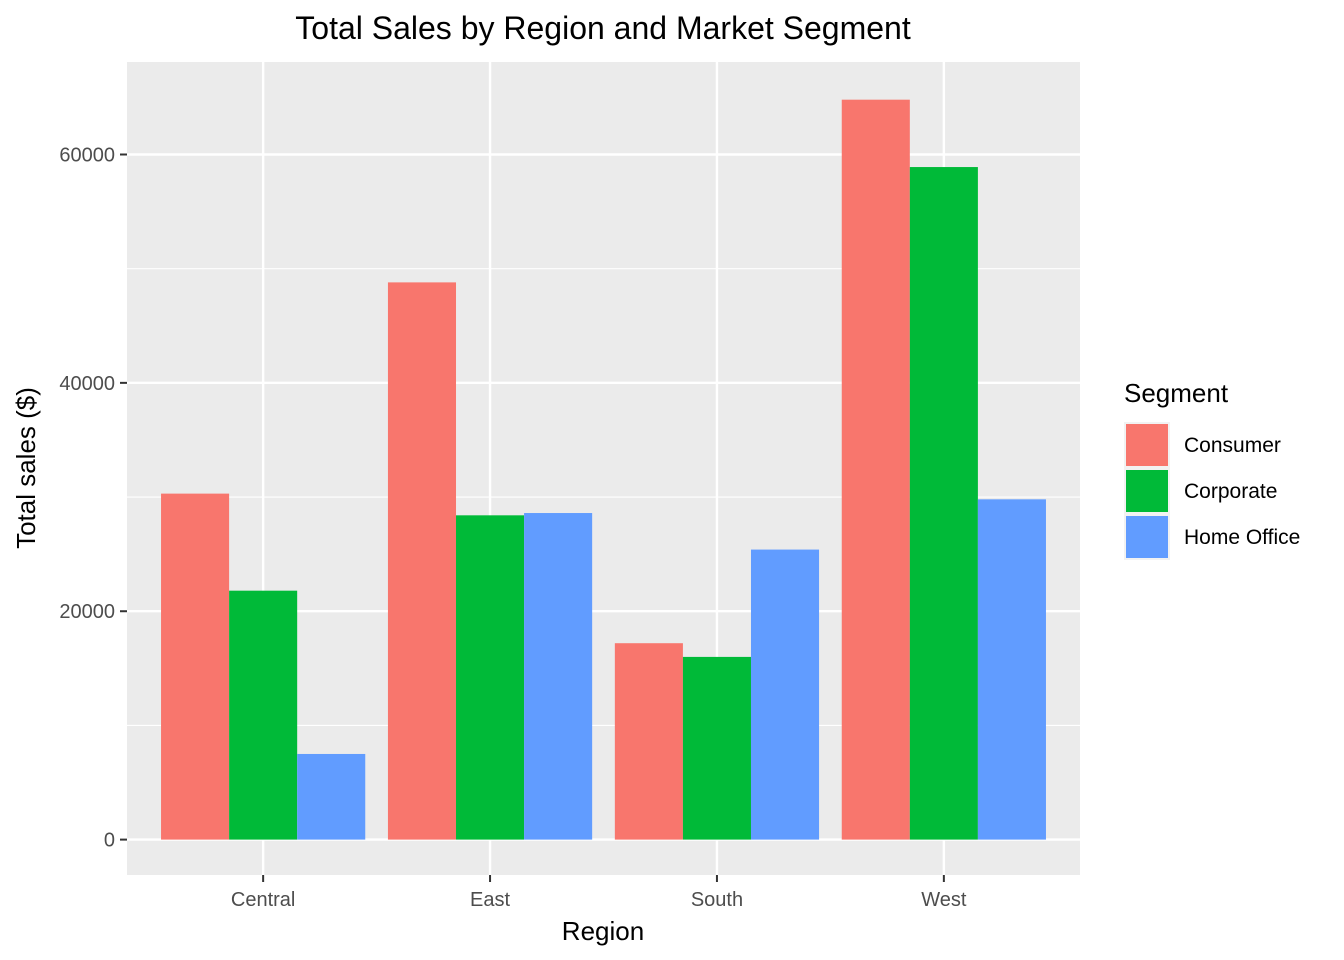 This screenshot has height=960, width=1344. I want to click on bar-east-home-office, so click(558, 676).